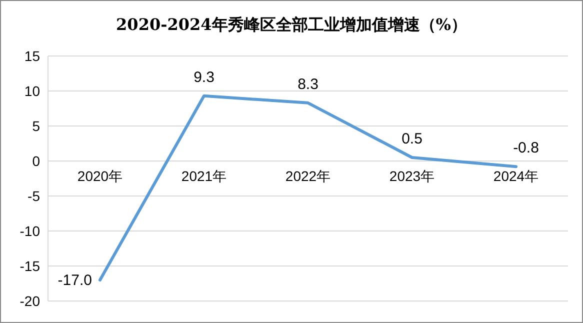 The height and width of the screenshot is (323, 583). What do you see at coordinates (75, 280) in the screenshot?
I see `data-label: -17.0` at bounding box center [75, 280].